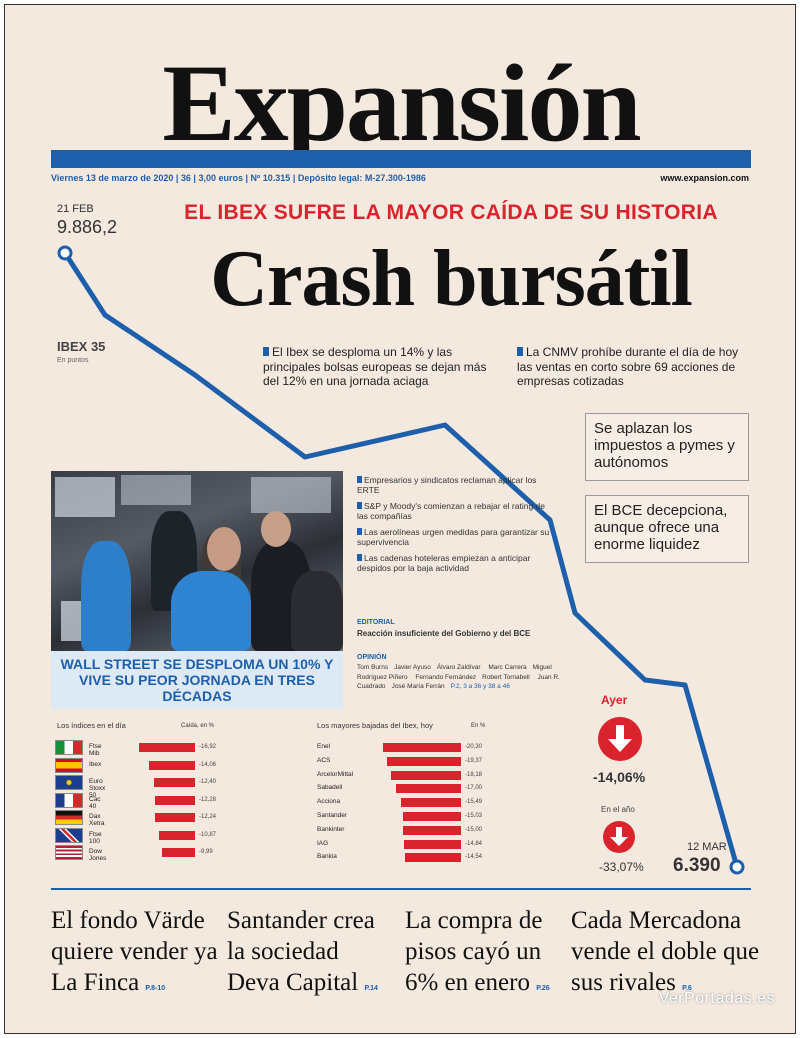  I want to click on table-row-label: Cac 40, so click(95, 802).